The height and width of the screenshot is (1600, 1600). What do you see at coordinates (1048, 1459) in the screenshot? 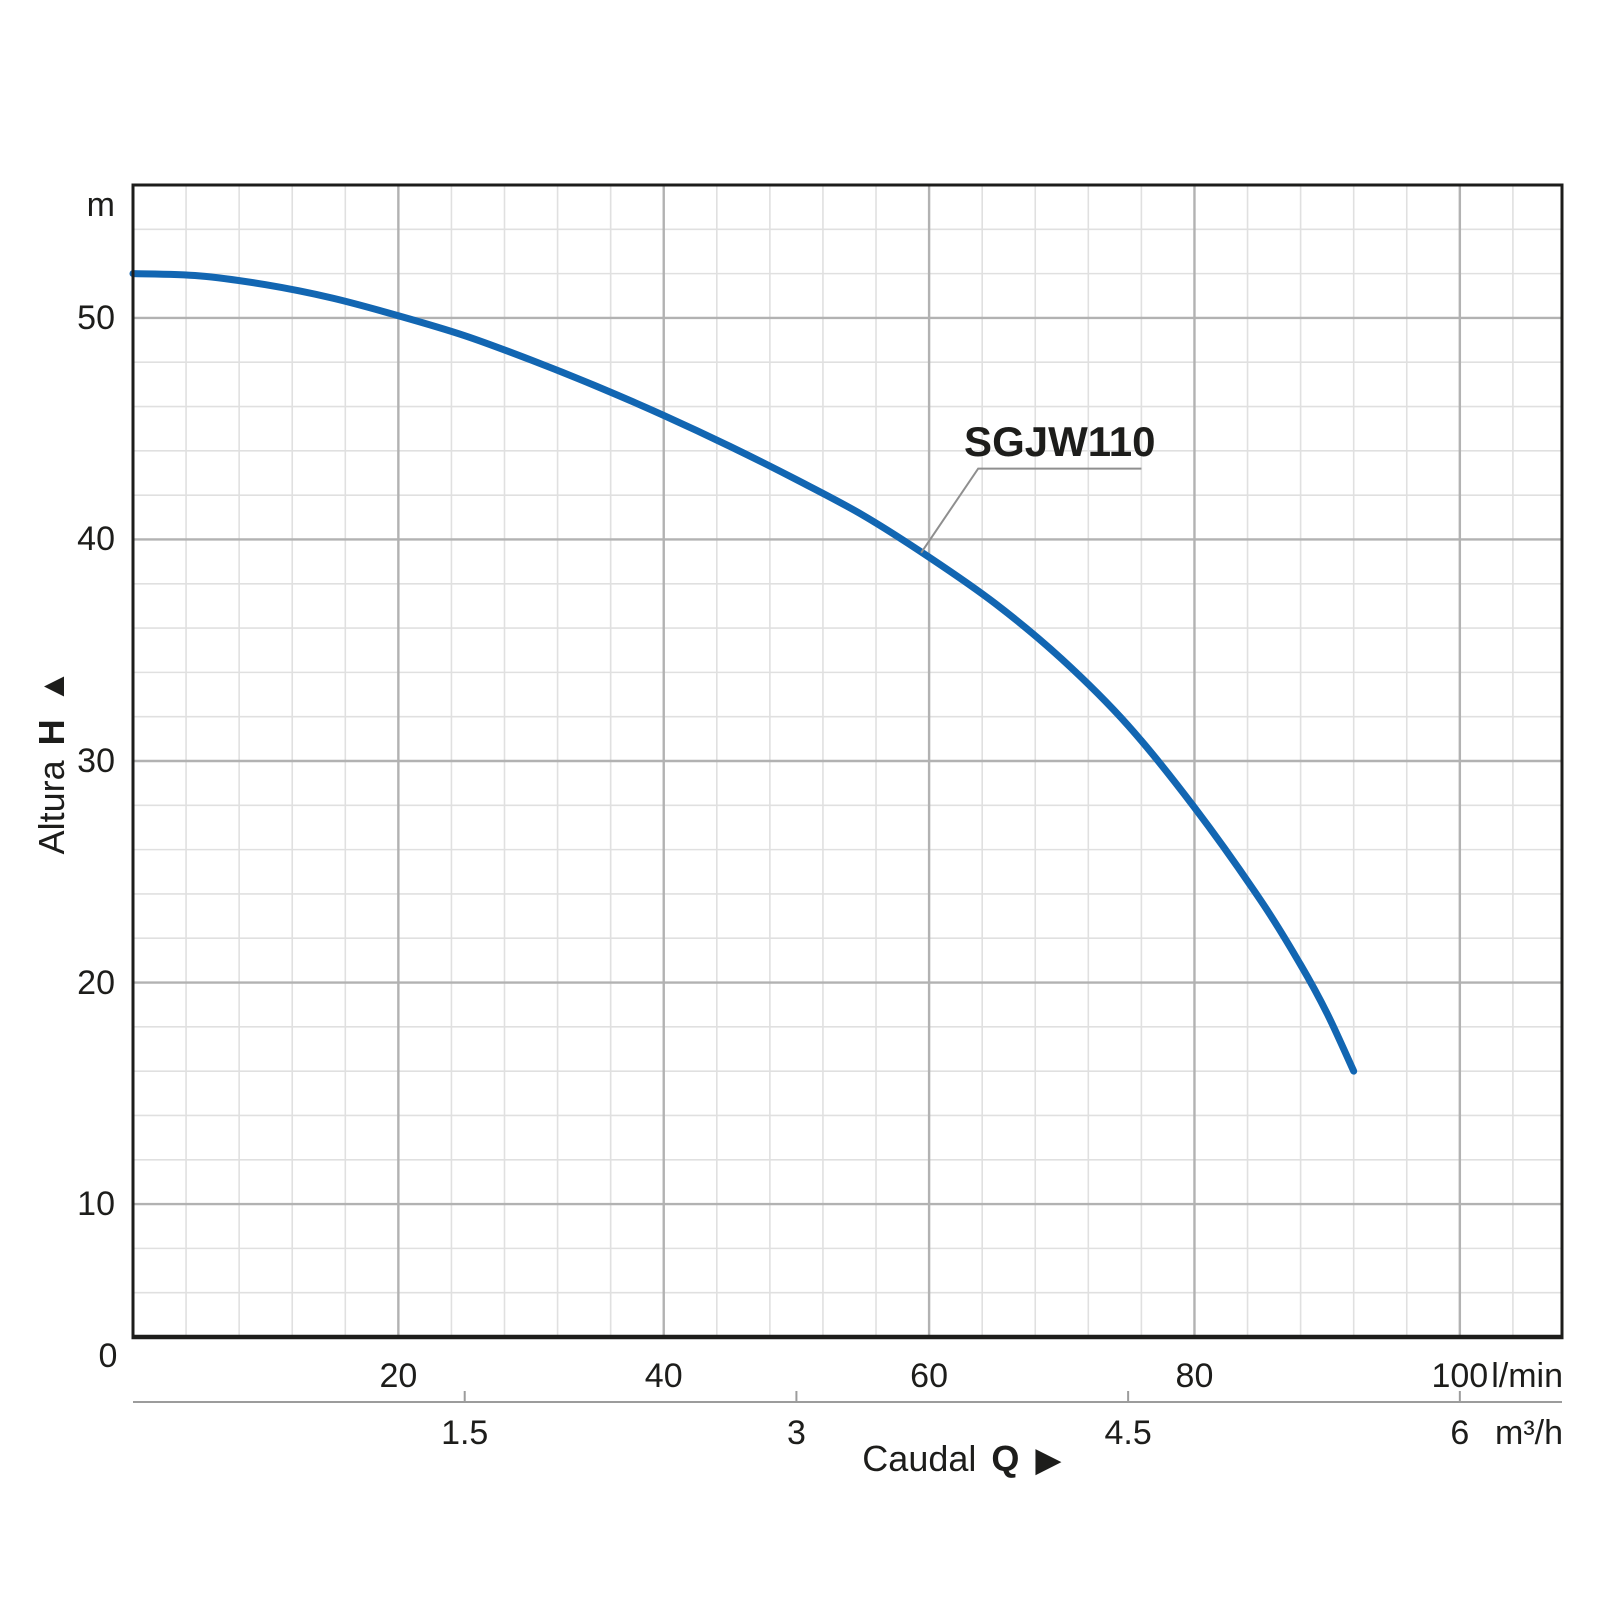
I see `right-triangle-icon: ▶` at bounding box center [1048, 1459].